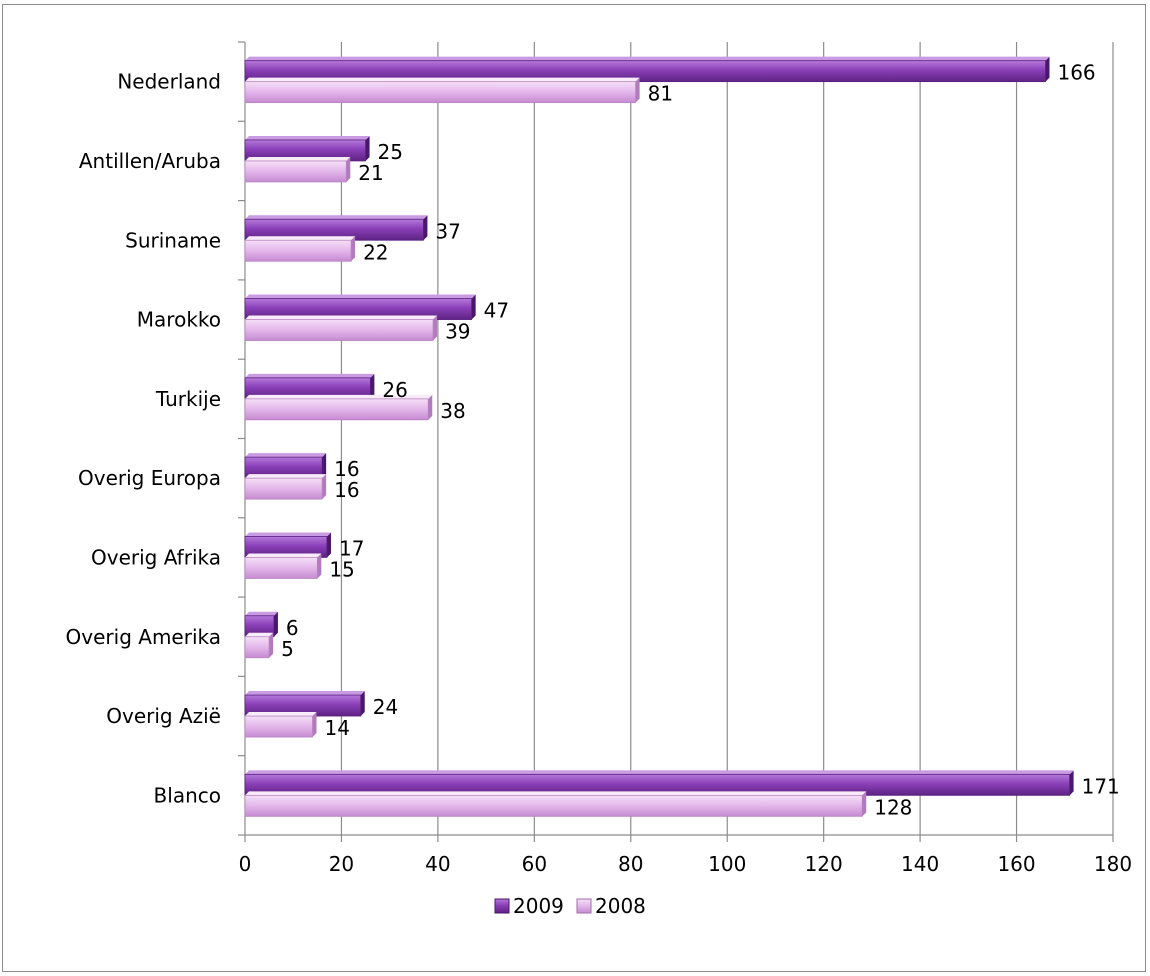 Image resolution: width=1150 pixels, height=976 pixels. Describe the element at coordinates (173, 240) in the screenshot. I see `category-label: Suriname` at that location.